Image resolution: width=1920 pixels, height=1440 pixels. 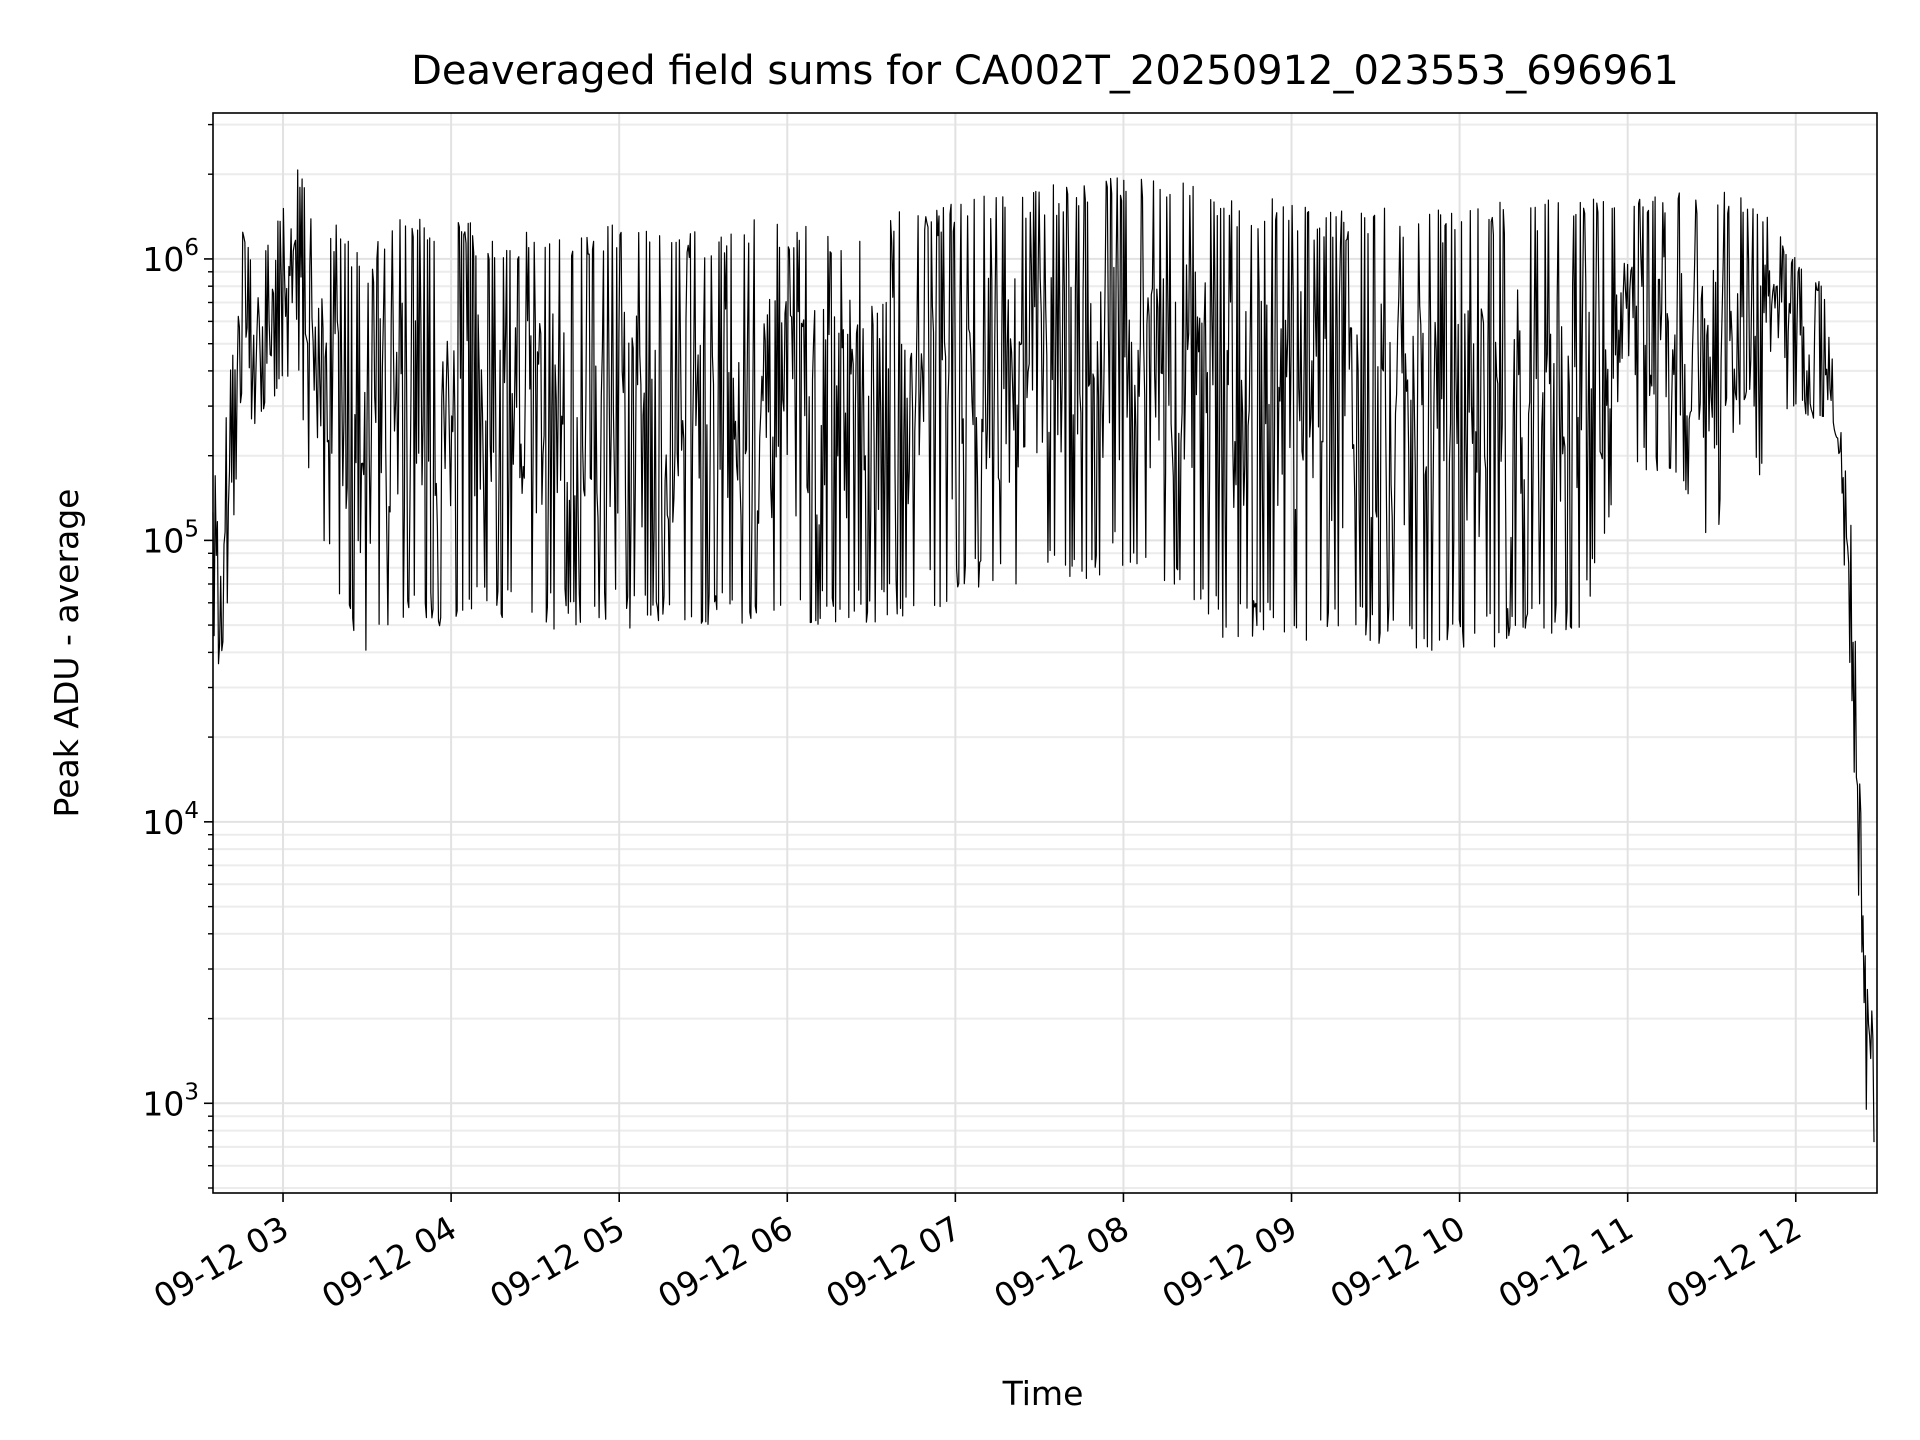 I want to click on y-tick-label: 10³, so click(x=170, y=1101).